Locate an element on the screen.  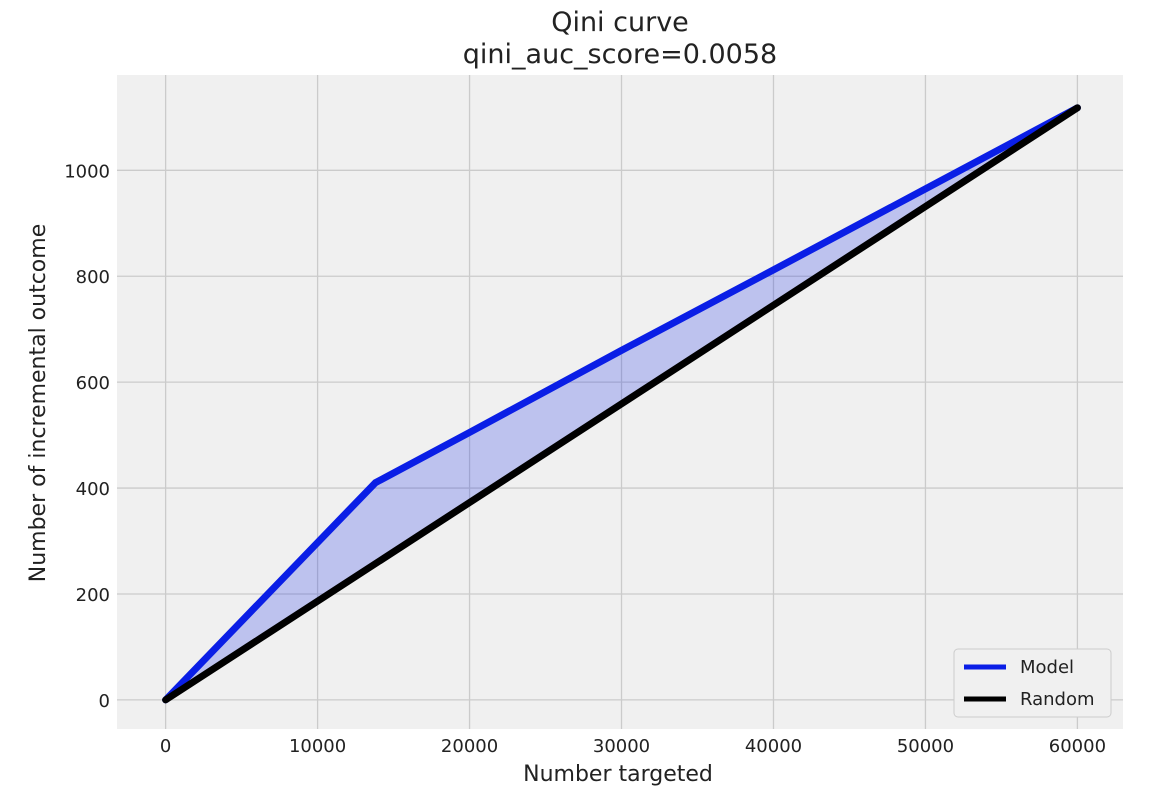
x-axis-label: Number targeted is located at coordinates (618, 774).